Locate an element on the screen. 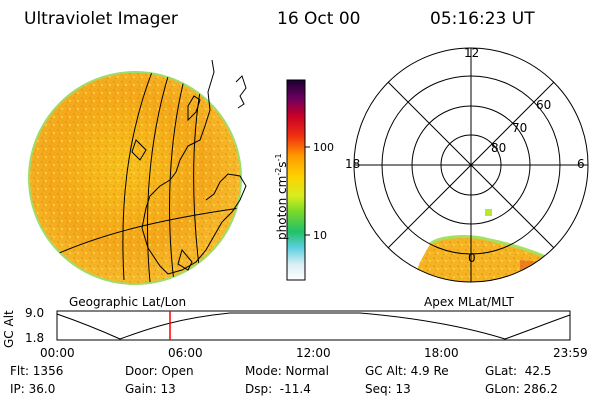  mlt-label-0: 0 is located at coordinates (472, 258).